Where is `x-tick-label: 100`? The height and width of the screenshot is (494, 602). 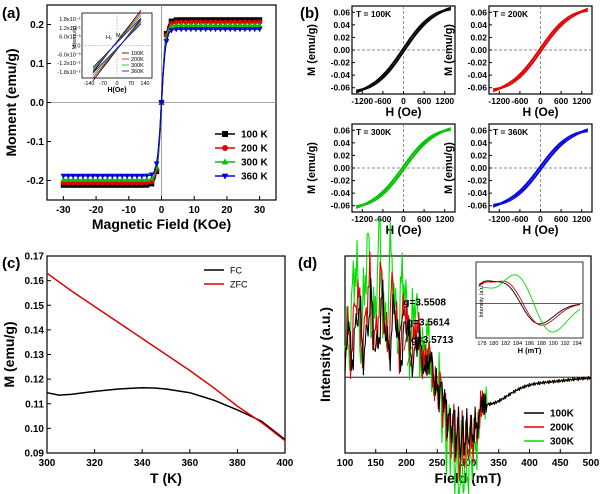
x-tick-label: 100 is located at coordinates (345, 463).